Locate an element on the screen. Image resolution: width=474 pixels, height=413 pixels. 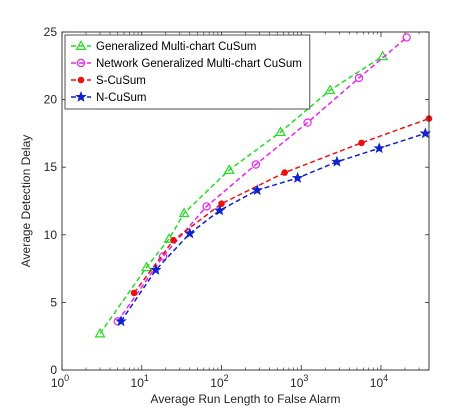
x-tick-label: 10¹ is located at coordinates (140, 381).